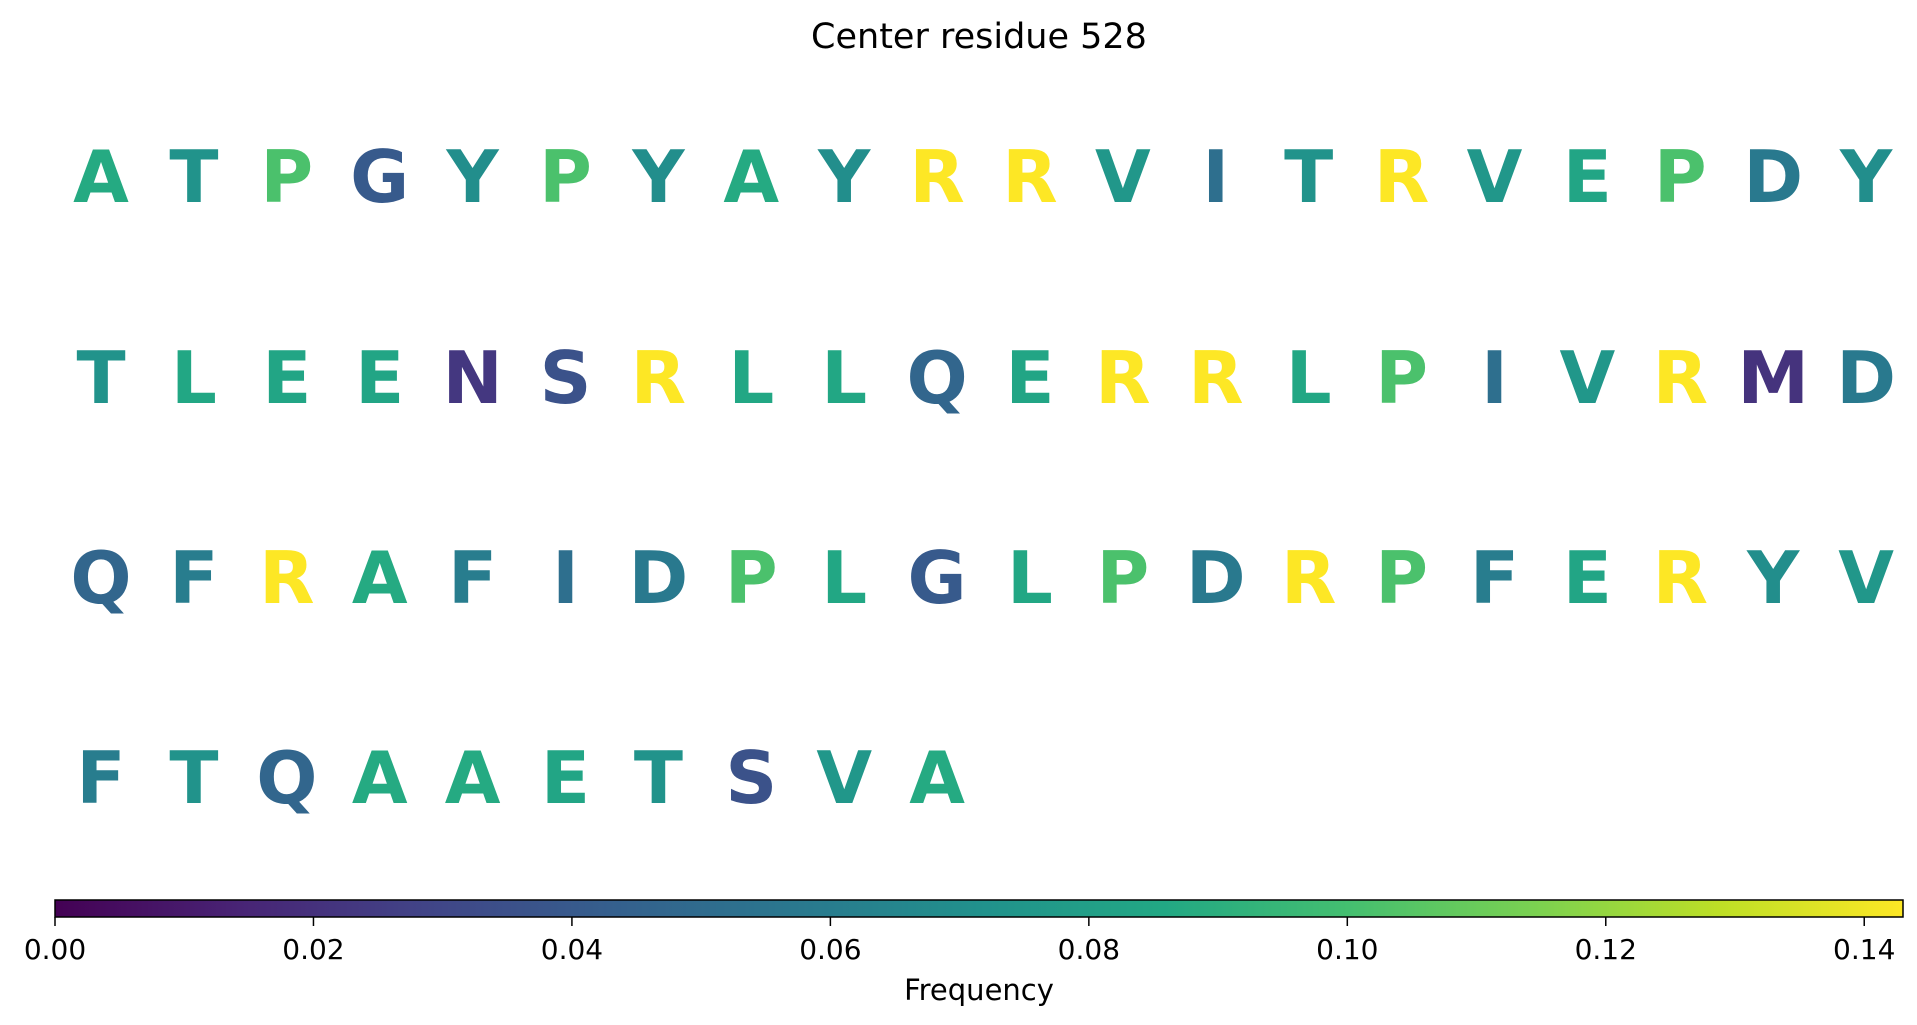 Image resolution: width=1917 pixels, height=1025 pixels. What do you see at coordinates (979, 908) in the screenshot?
I see `colorbar-gradient` at bounding box center [979, 908].